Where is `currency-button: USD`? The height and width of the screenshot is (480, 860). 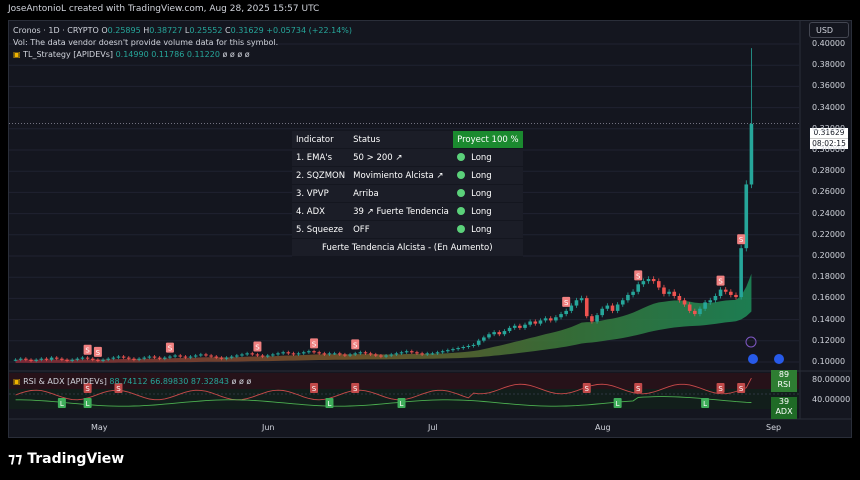 currency-button: USD is located at coordinates (829, 30).